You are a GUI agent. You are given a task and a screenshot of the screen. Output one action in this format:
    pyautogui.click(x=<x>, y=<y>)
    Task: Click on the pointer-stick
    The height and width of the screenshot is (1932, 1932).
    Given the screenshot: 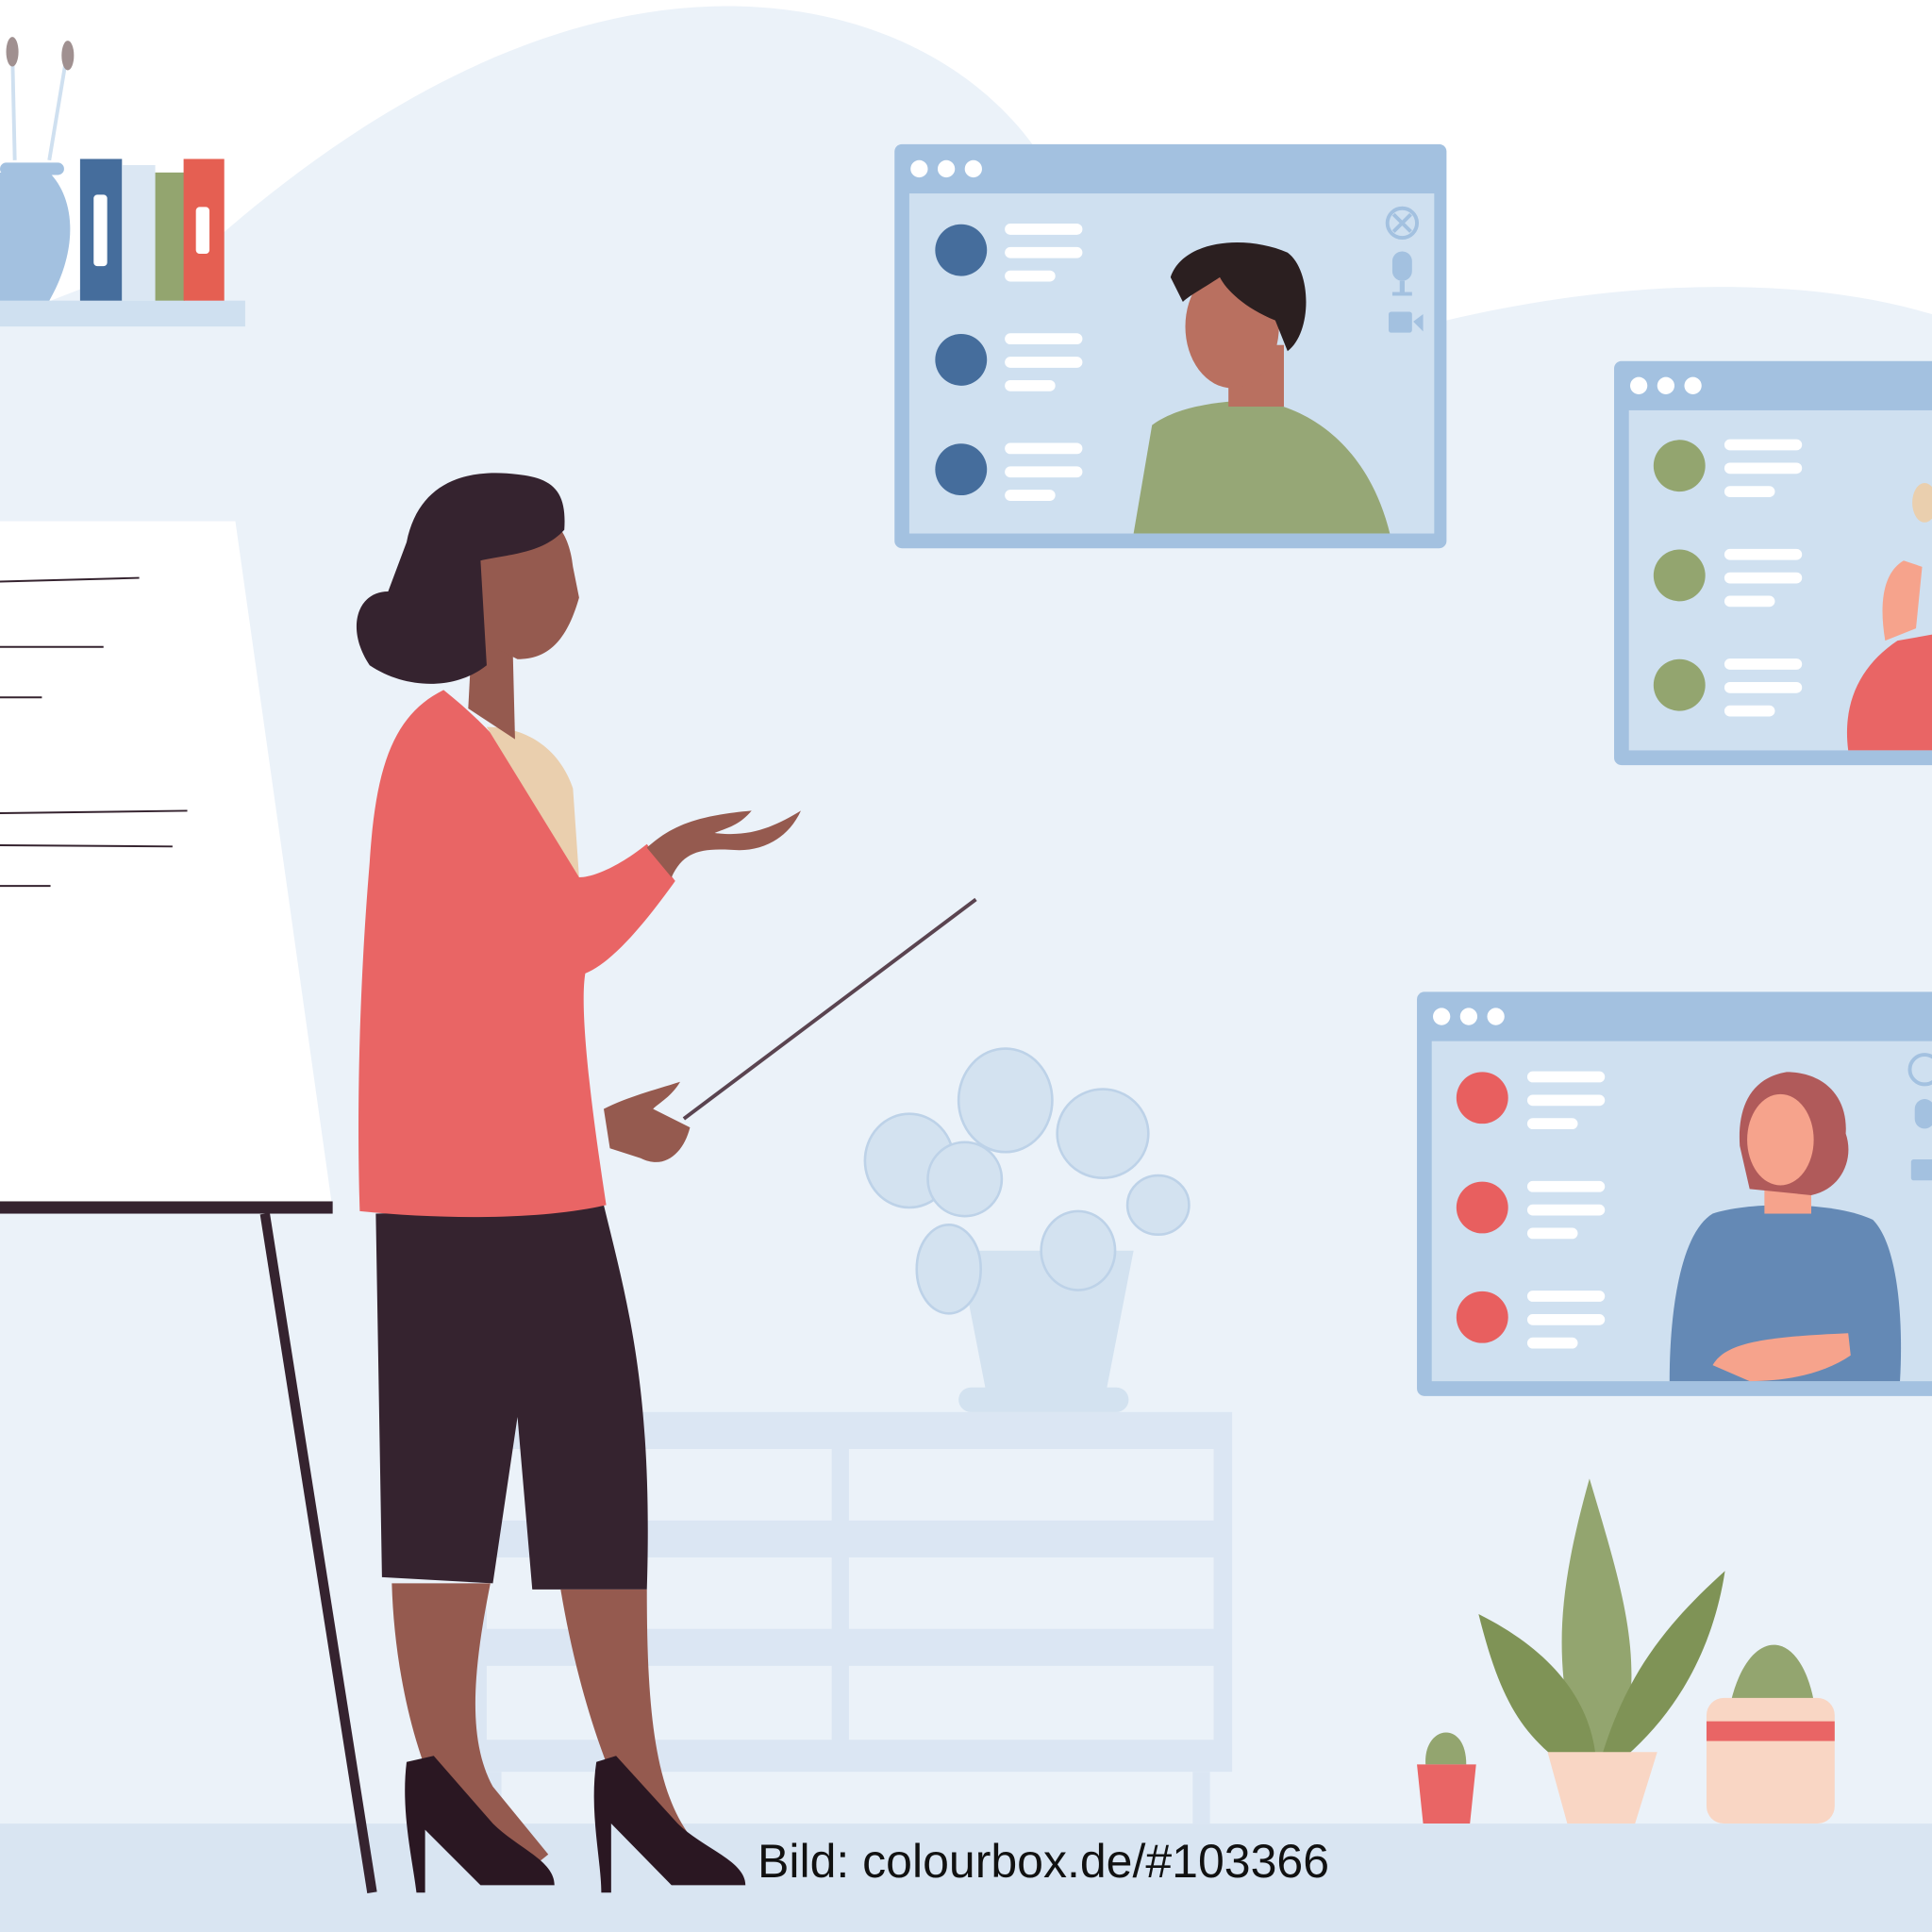 What is the action you would take?
    pyautogui.click(x=829, y=1009)
    